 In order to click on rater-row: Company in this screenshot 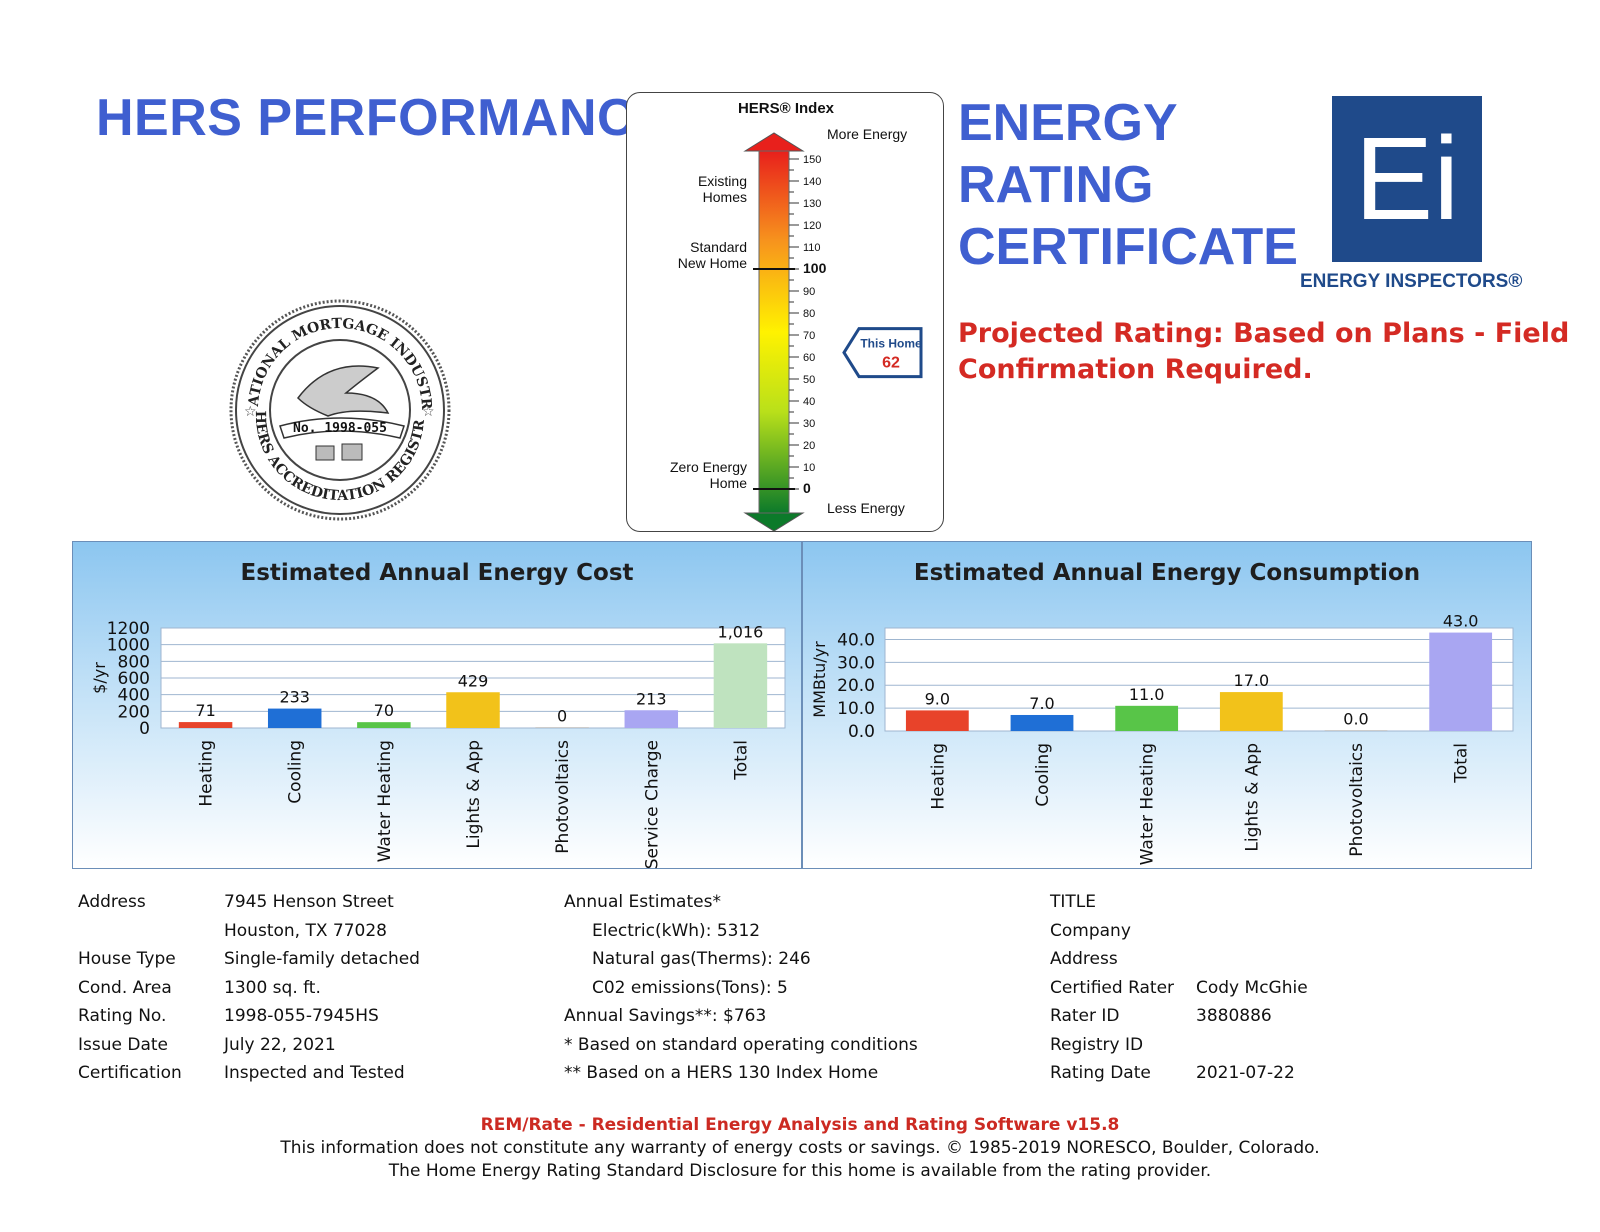, I will do `click(1290, 931)`.